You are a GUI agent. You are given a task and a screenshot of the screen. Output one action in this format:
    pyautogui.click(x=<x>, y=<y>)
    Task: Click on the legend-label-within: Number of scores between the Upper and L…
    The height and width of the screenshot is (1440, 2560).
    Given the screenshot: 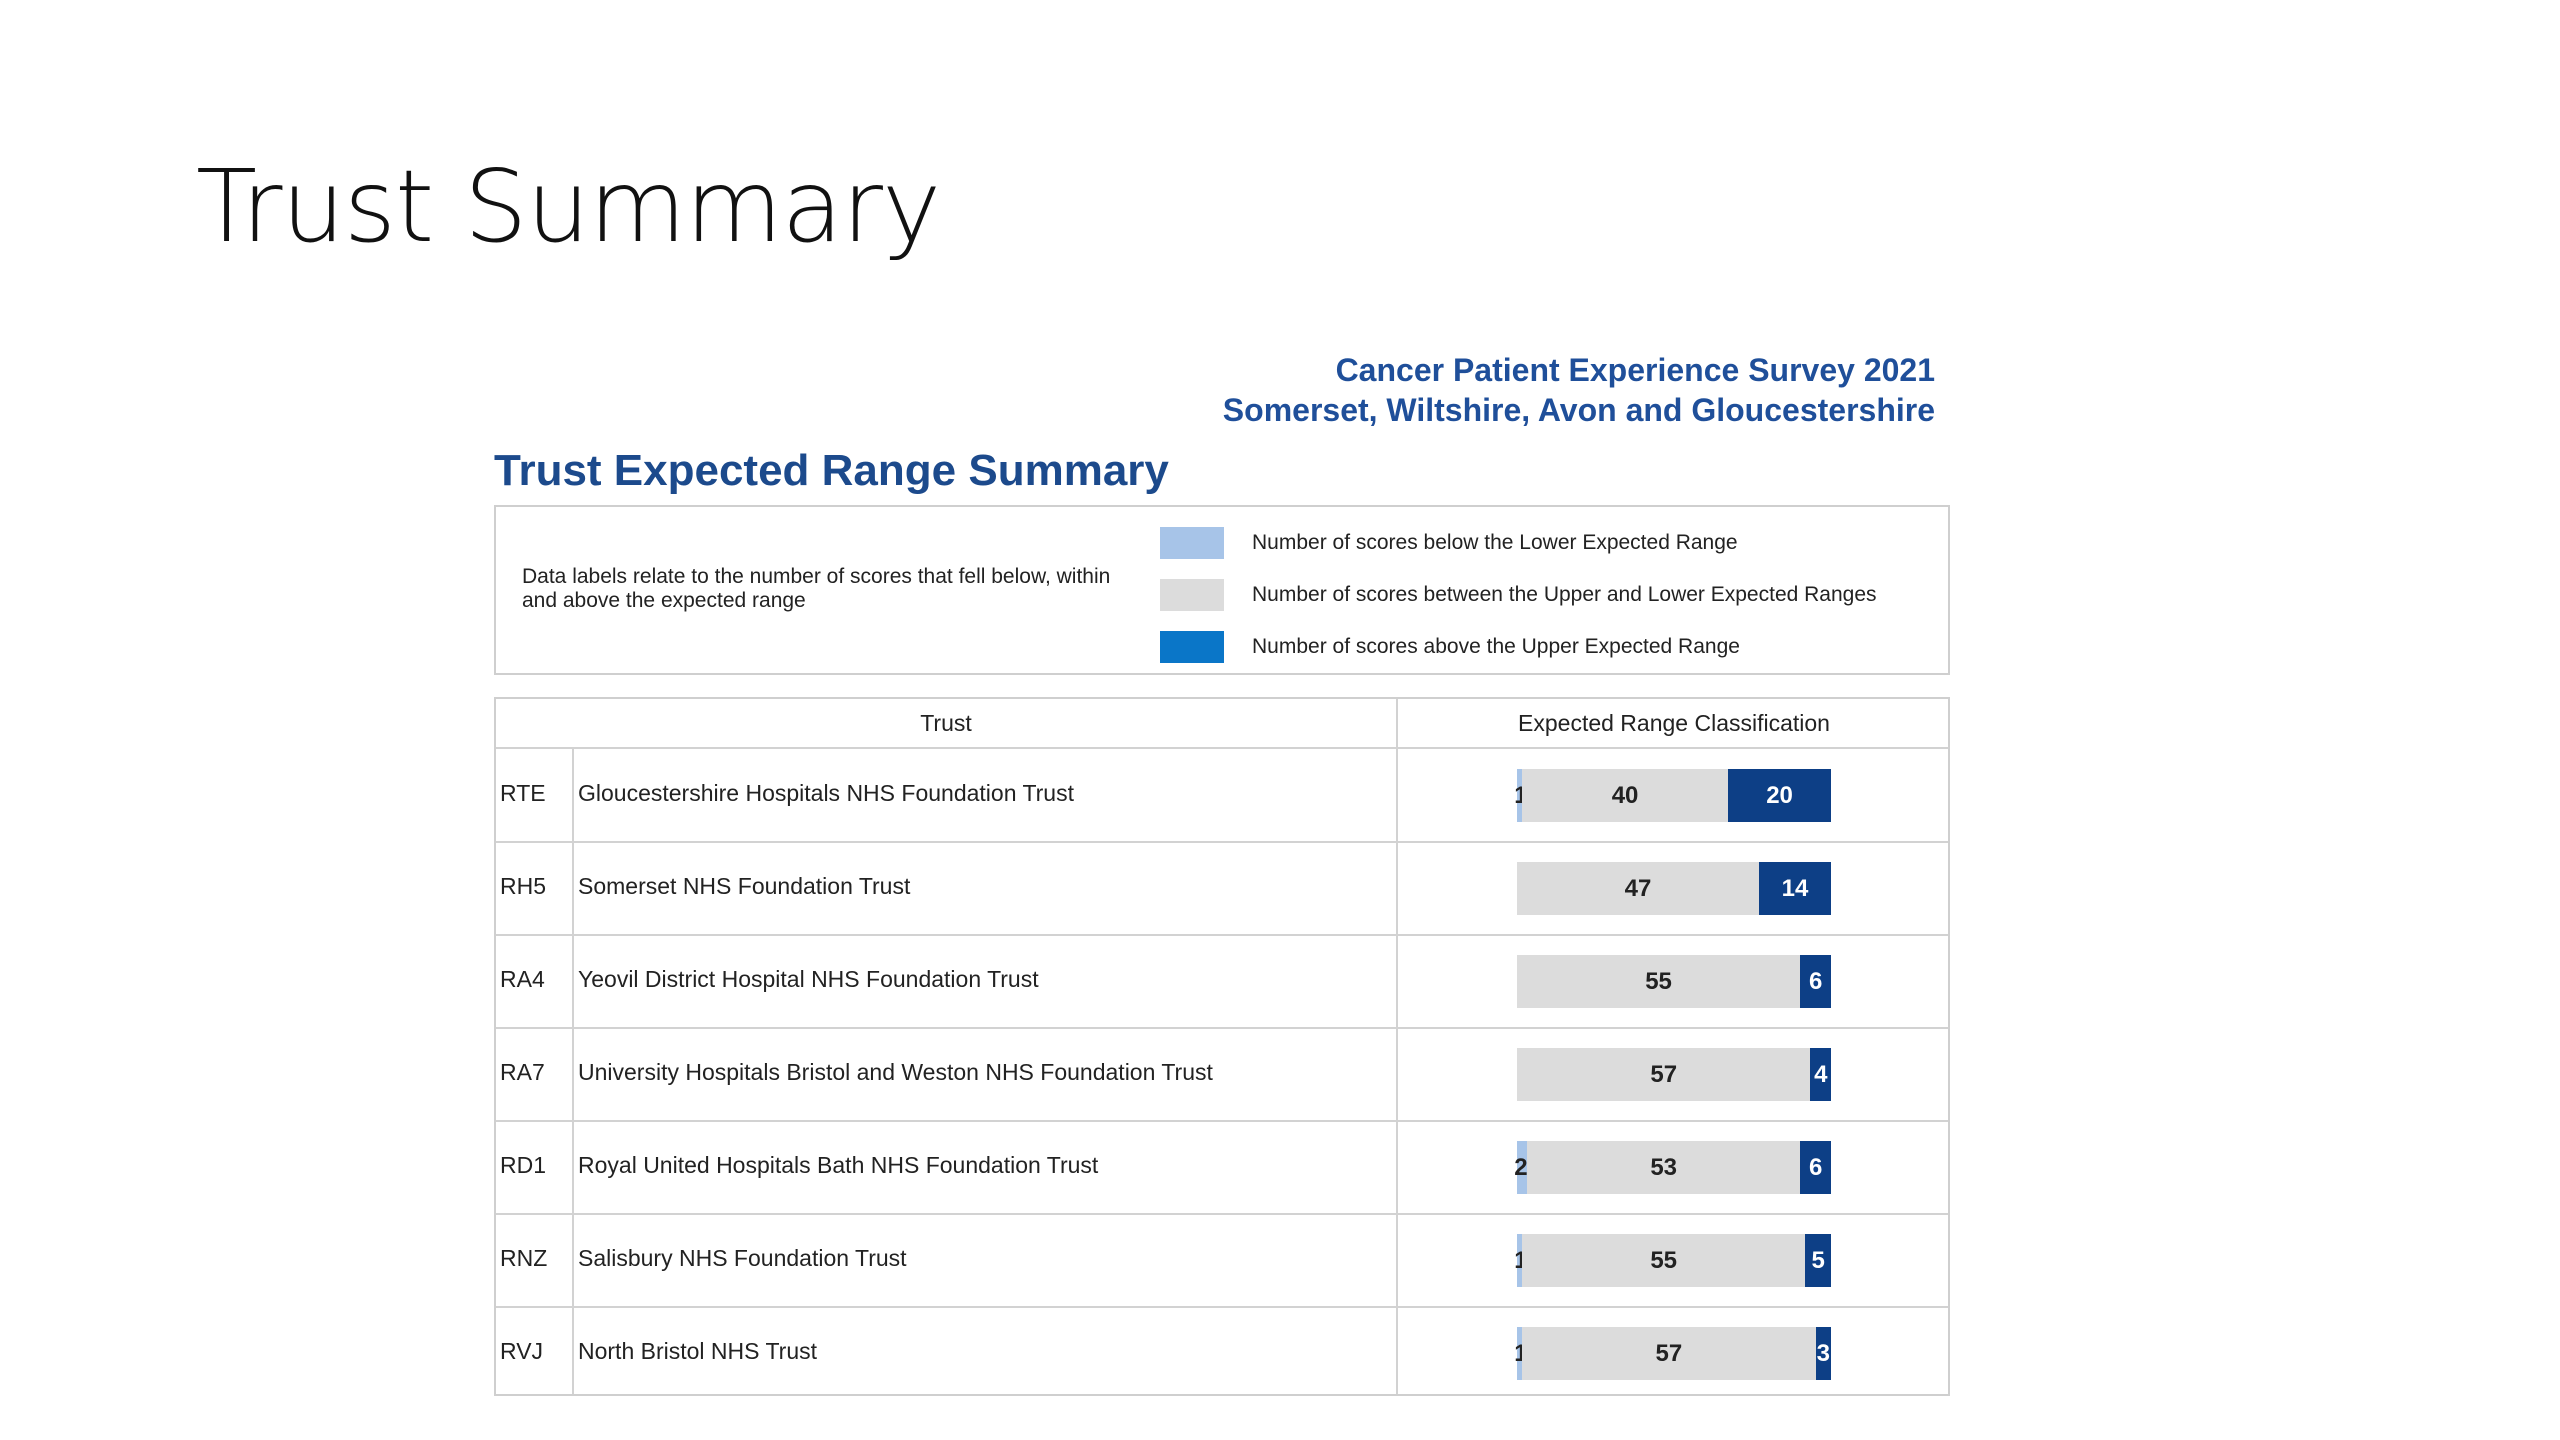 What is the action you would take?
    pyautogui.click(x=1564, y=594)
    